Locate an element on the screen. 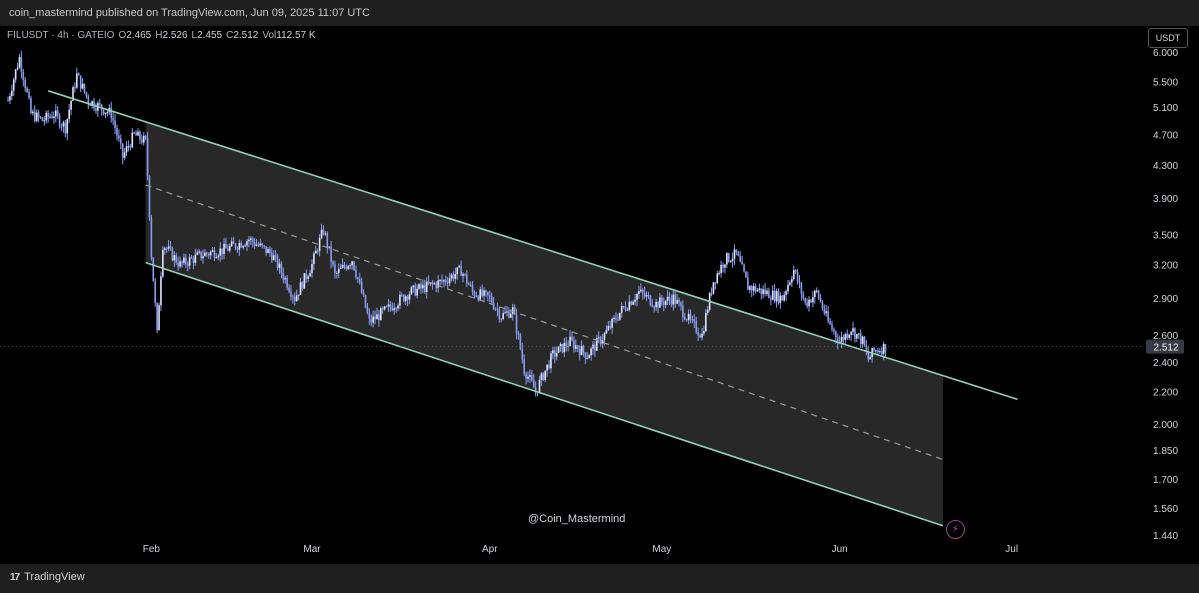  open-value: 2.465 is located at coordinates (139, 35).